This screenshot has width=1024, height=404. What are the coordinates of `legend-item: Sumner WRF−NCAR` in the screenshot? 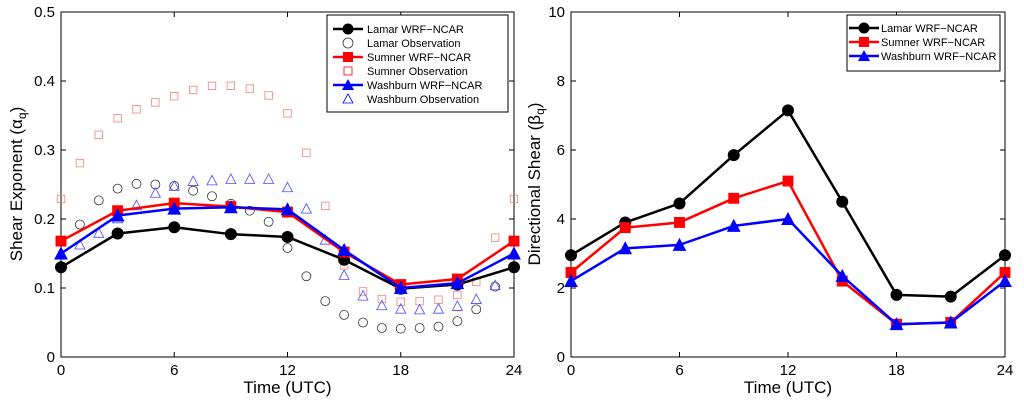 It's located at (402, 58).